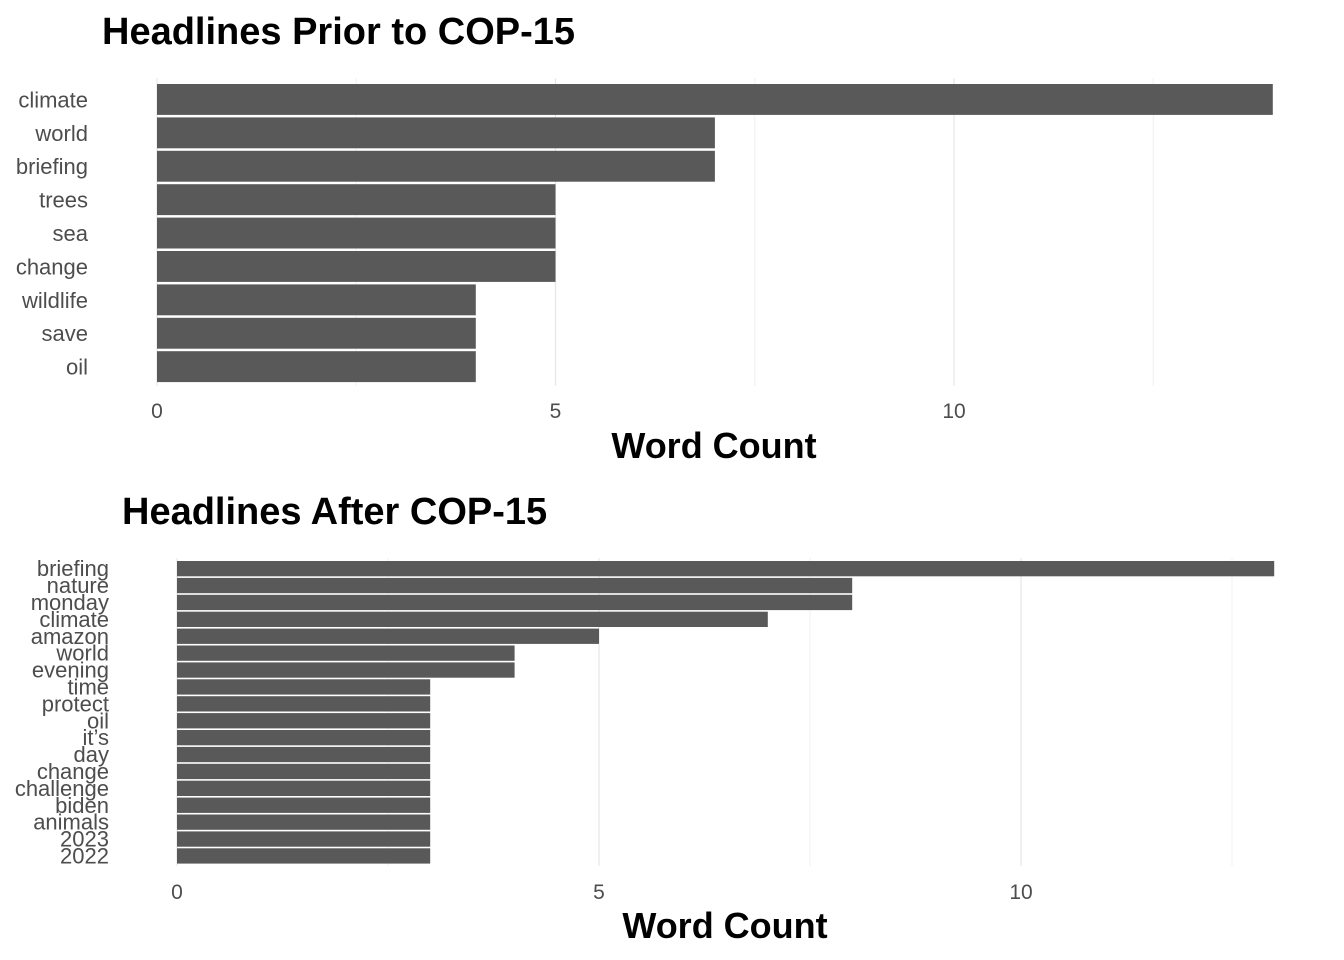 This screenshot has width=1344, height=960. I want to click on category-label: it’s, so click(96, 737).